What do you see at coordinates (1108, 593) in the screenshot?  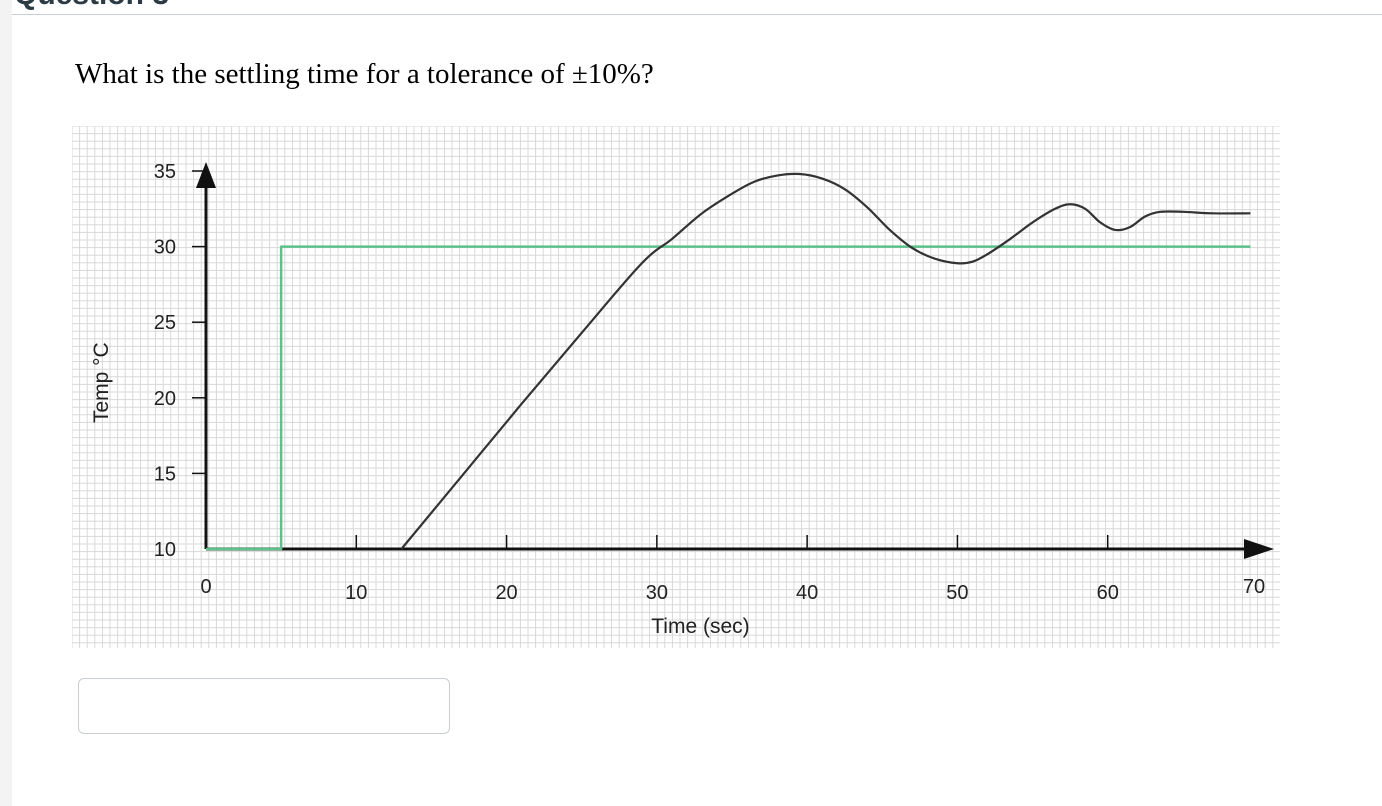 I see `x-tick-label: 60` at bounding box center [1108, 593].